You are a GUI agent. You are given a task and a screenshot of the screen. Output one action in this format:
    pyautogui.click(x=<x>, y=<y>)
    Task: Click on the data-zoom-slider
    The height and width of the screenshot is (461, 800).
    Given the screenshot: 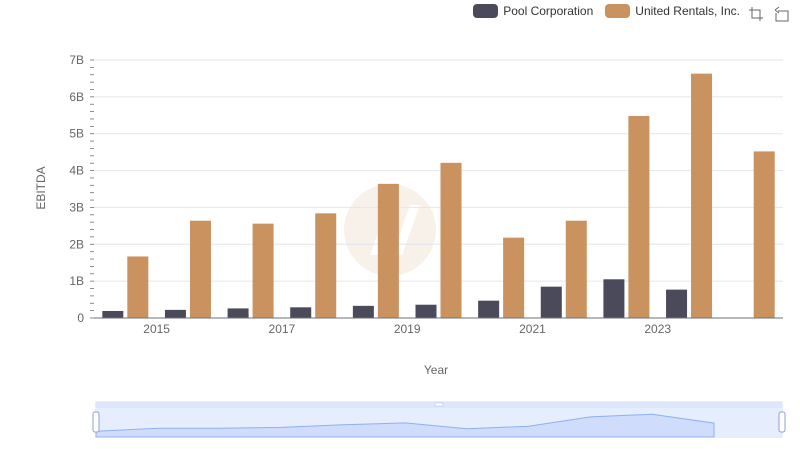 What is the action you would take?
    pyautogui.click(x=439, y=419)
    